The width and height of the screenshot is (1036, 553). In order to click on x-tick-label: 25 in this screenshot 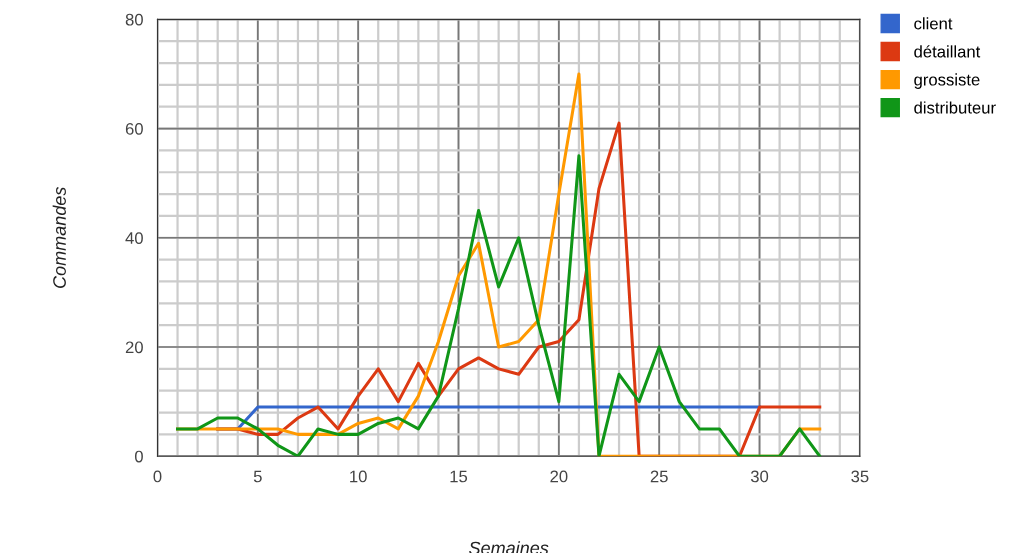, I will do `click(659, 476)`.